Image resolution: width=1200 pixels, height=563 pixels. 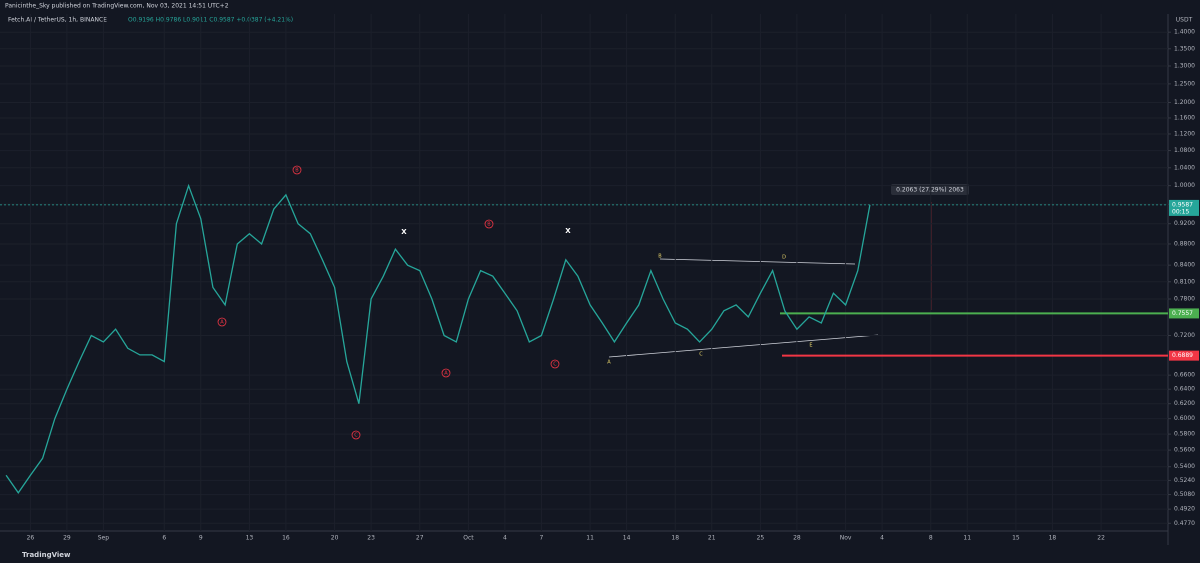 What do you see at coordinates (1184, 494) in the screenshot?
I see `y-tick-label: 0.5080` at bounding box center [1184, 494].